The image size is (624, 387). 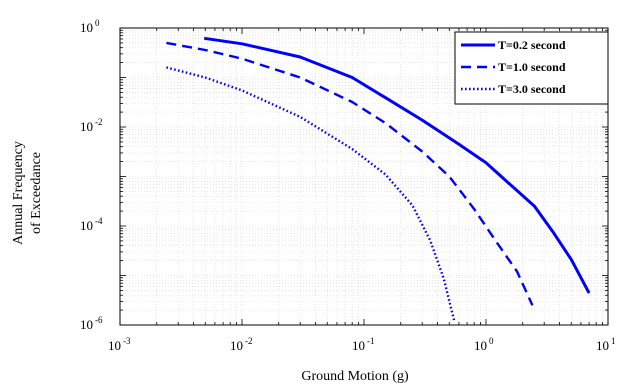 What do you see at coordinates (97, 23) in the screenshot?
I see `y-tick-exponent: 0` at bounding box center [97, 23].